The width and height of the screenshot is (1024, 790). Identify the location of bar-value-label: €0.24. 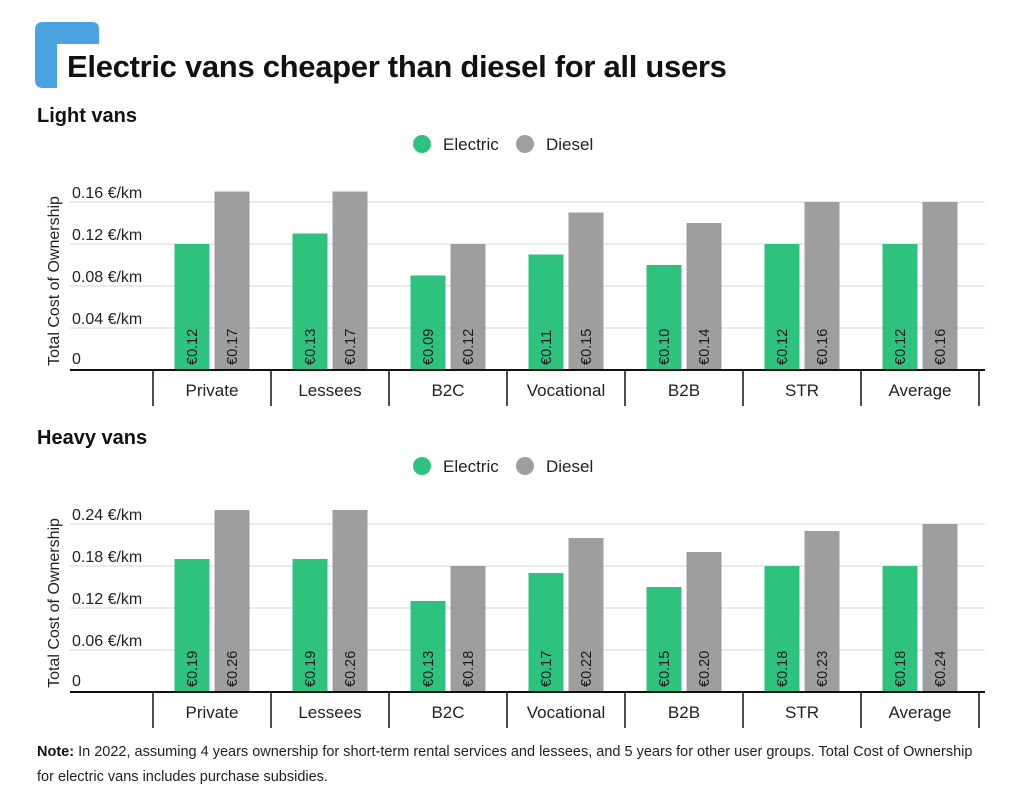
(941, 669).